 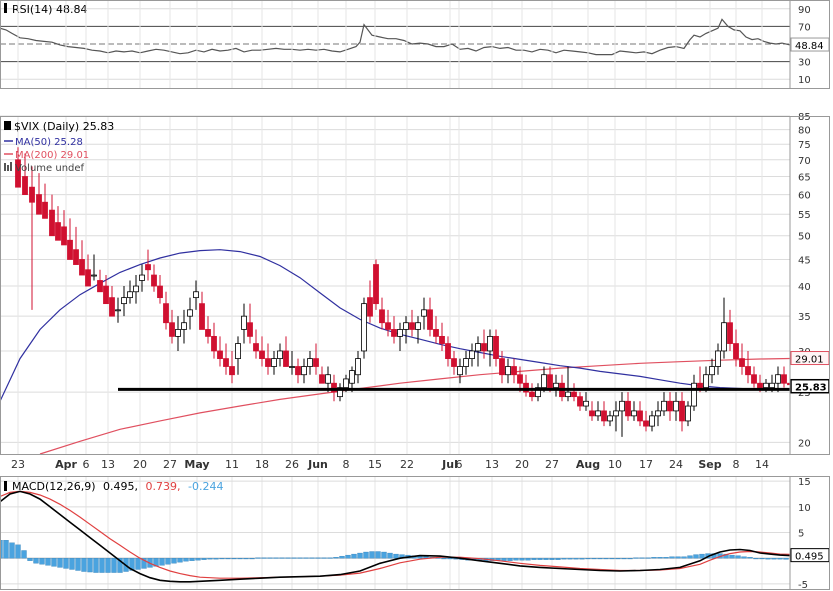 What do you see at coordinates (407, 464) in the screenshot?
I see `x-tick-label: 22` at bounding box center [407, 464].